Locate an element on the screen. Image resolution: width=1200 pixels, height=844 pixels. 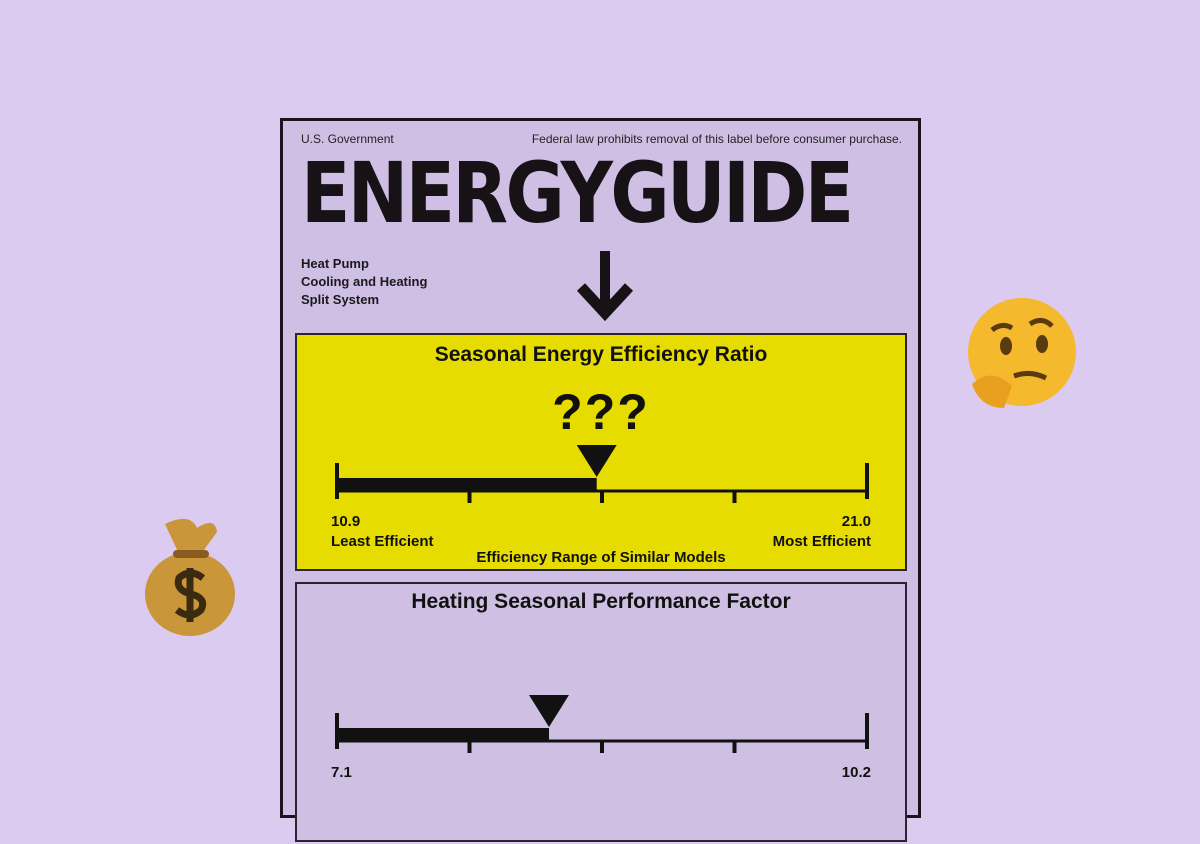
hspf-scale is located at coordinates (602, 724).